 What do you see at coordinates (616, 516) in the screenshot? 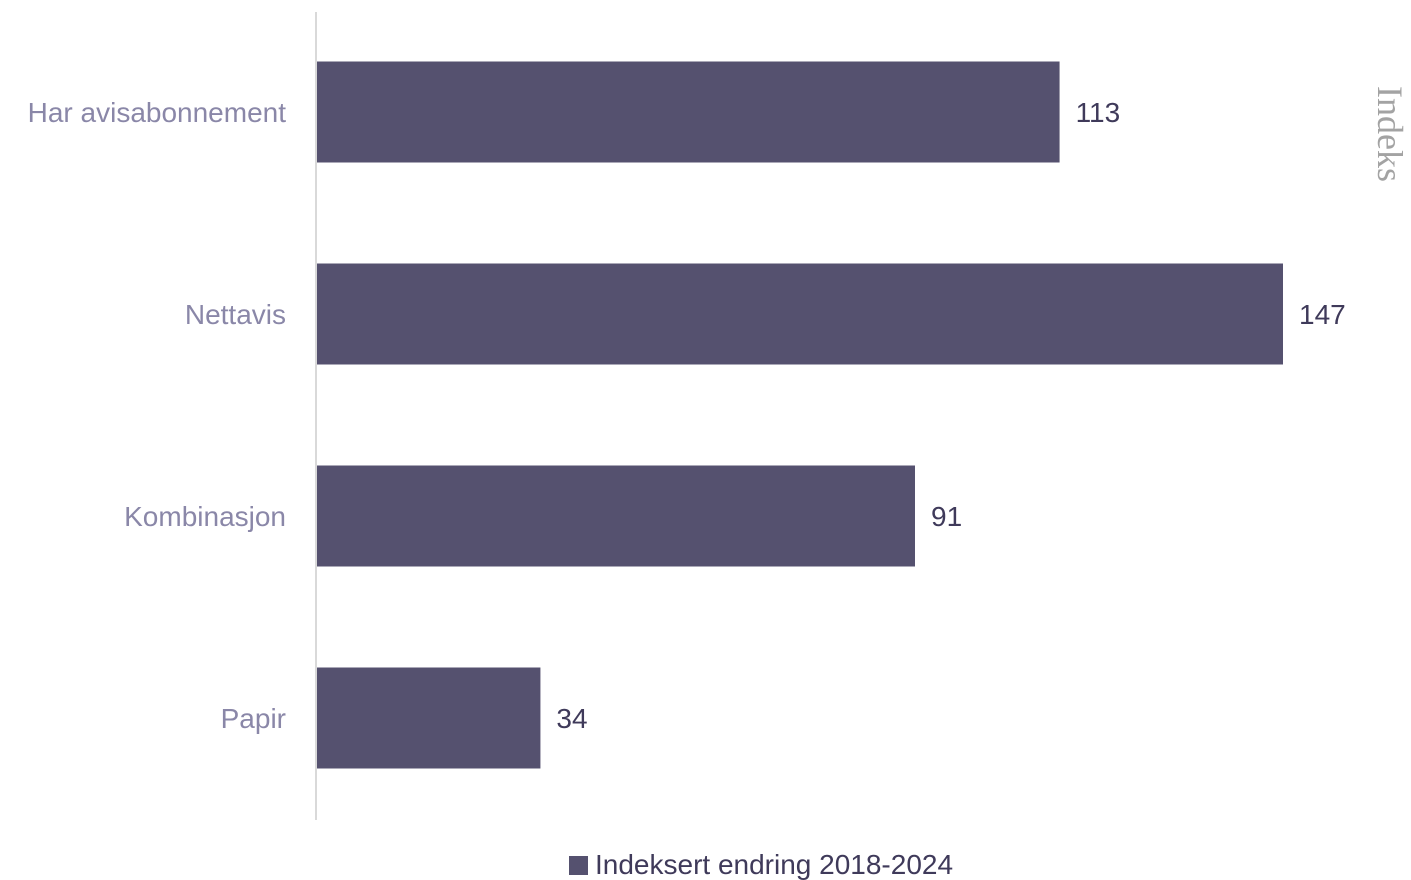
I see `bar-kombinasjon` at bounding box center [616, 516].